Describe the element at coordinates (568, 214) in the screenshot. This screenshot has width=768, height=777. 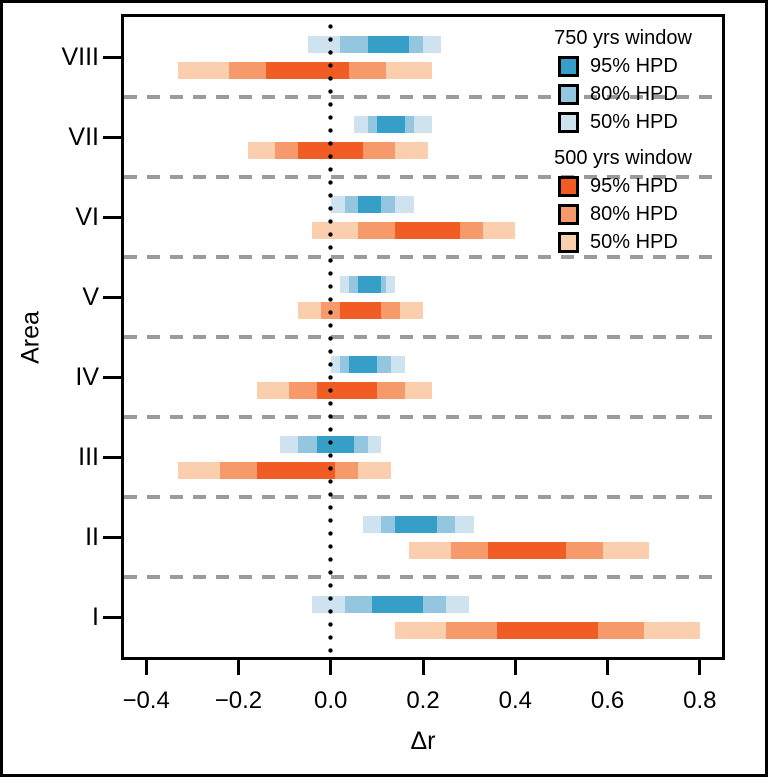
I see `legend-swatch-orange-80-icon` at that location.